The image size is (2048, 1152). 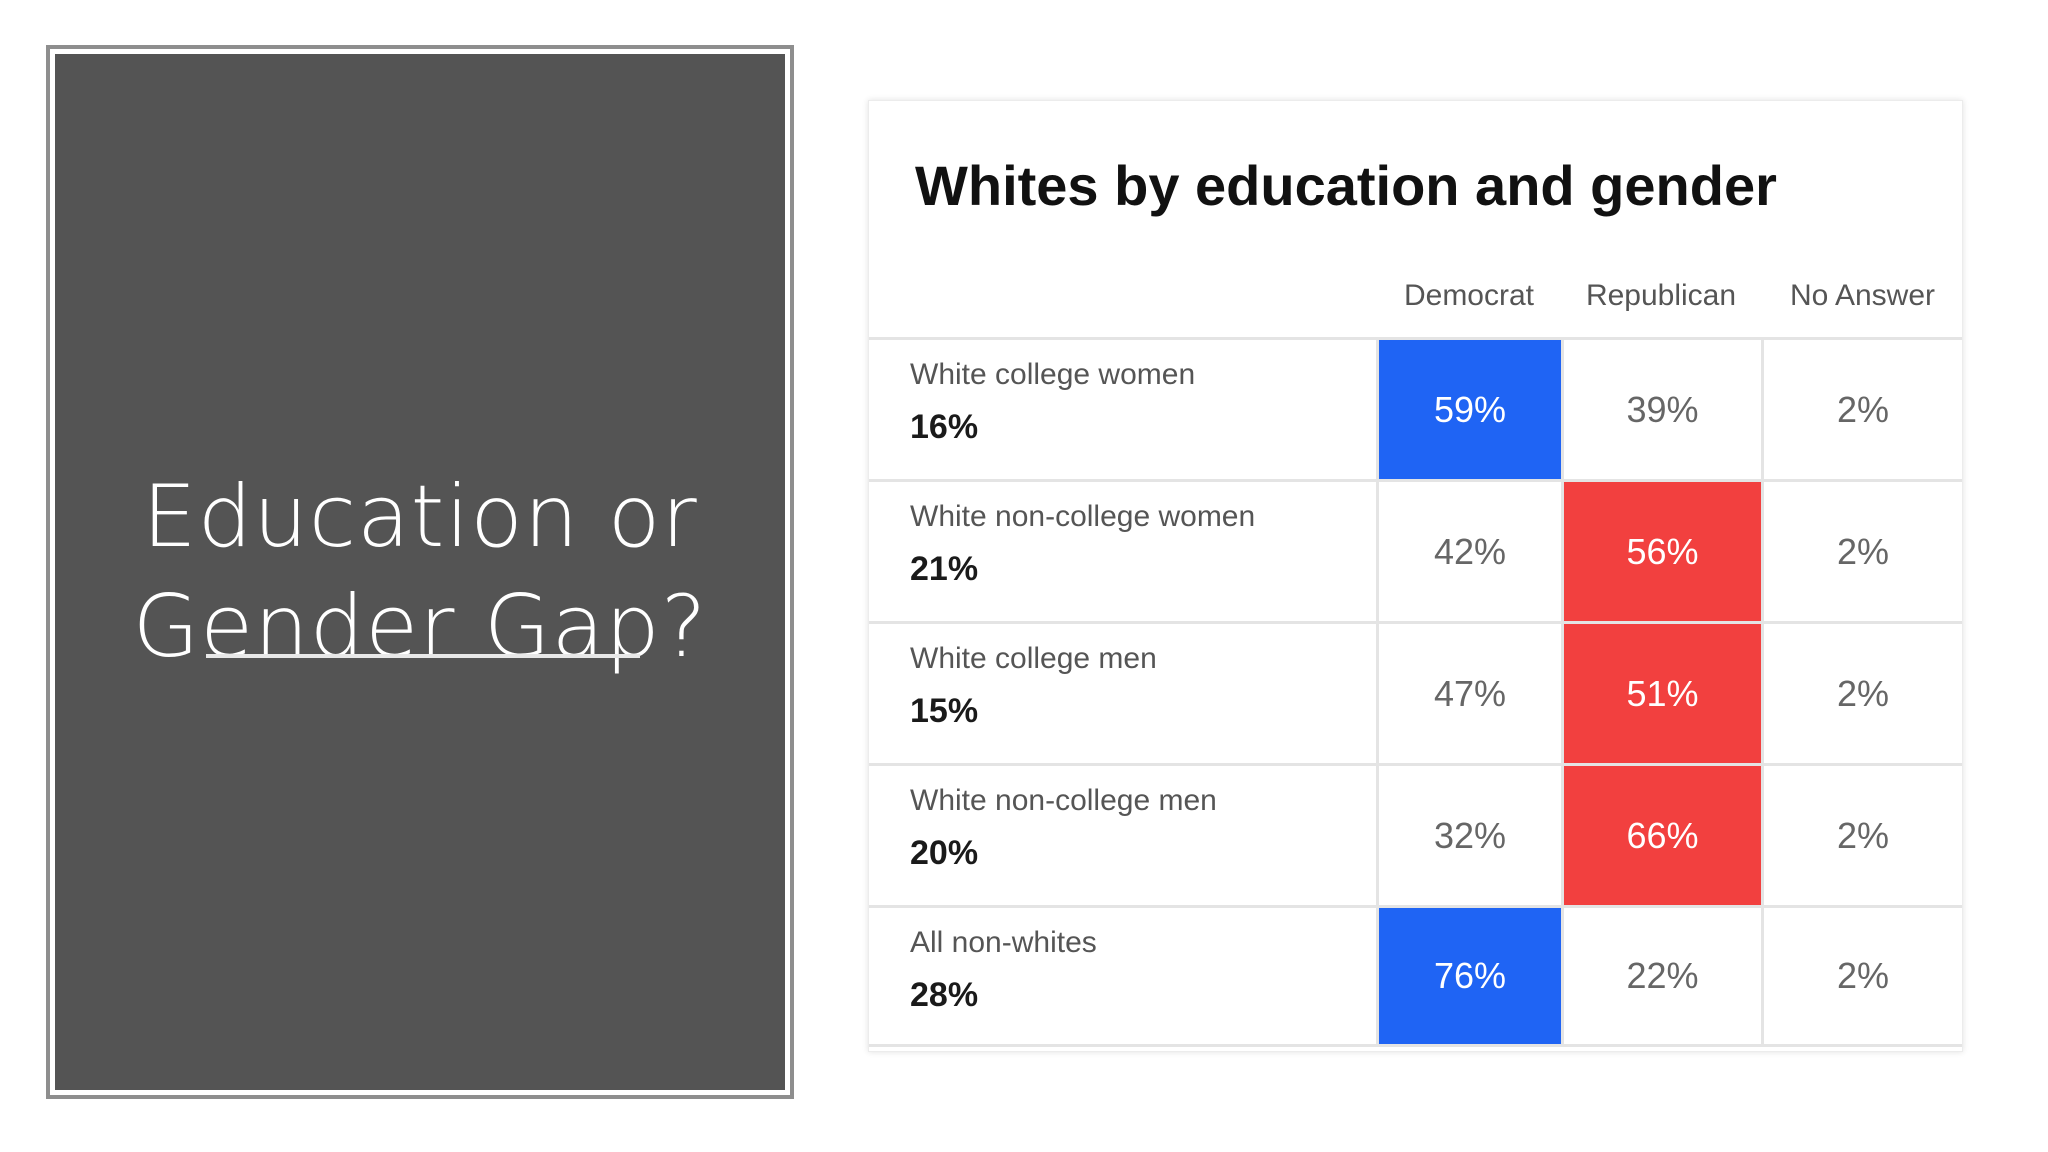 I want to click on cell-republican: 39%, so click(x=1661, y=409).